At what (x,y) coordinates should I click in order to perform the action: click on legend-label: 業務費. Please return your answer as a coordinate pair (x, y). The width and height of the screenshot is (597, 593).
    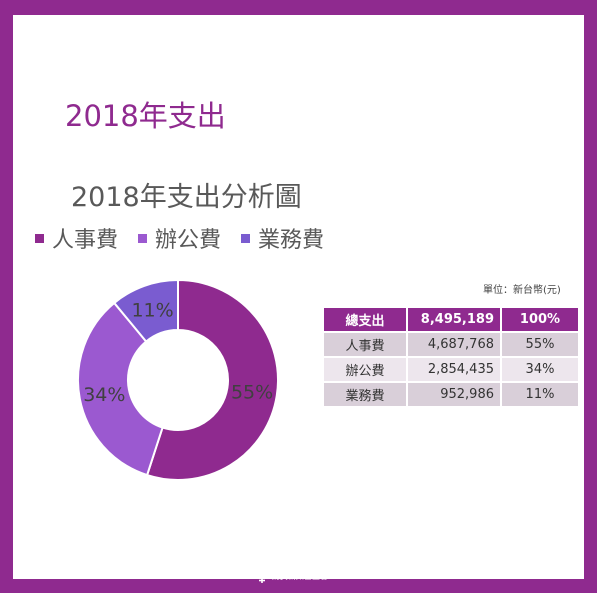
    Looking at the image, I should click on (291, 240).